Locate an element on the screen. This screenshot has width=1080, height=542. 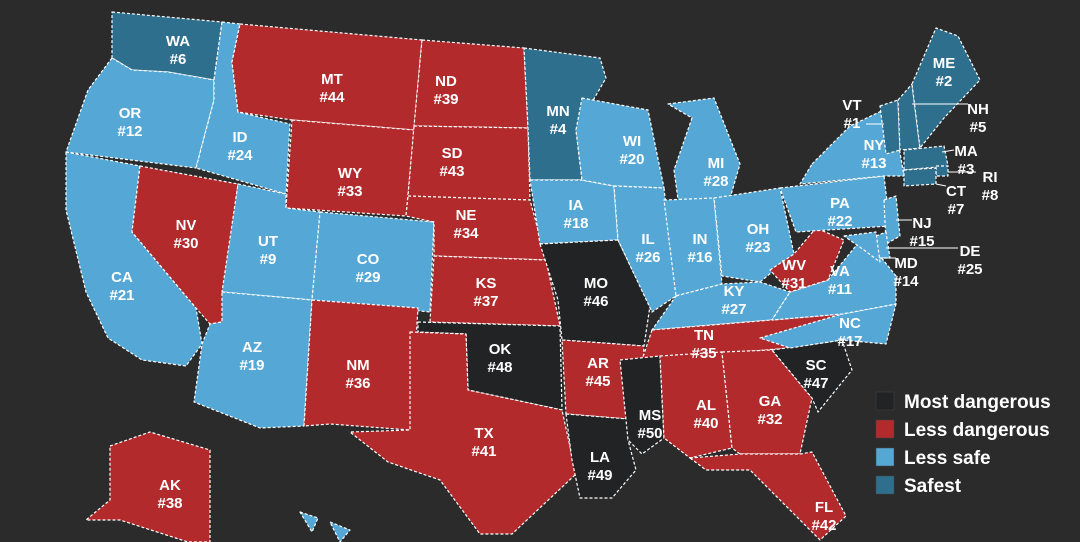
state-va is located at coordinates (834, 278).